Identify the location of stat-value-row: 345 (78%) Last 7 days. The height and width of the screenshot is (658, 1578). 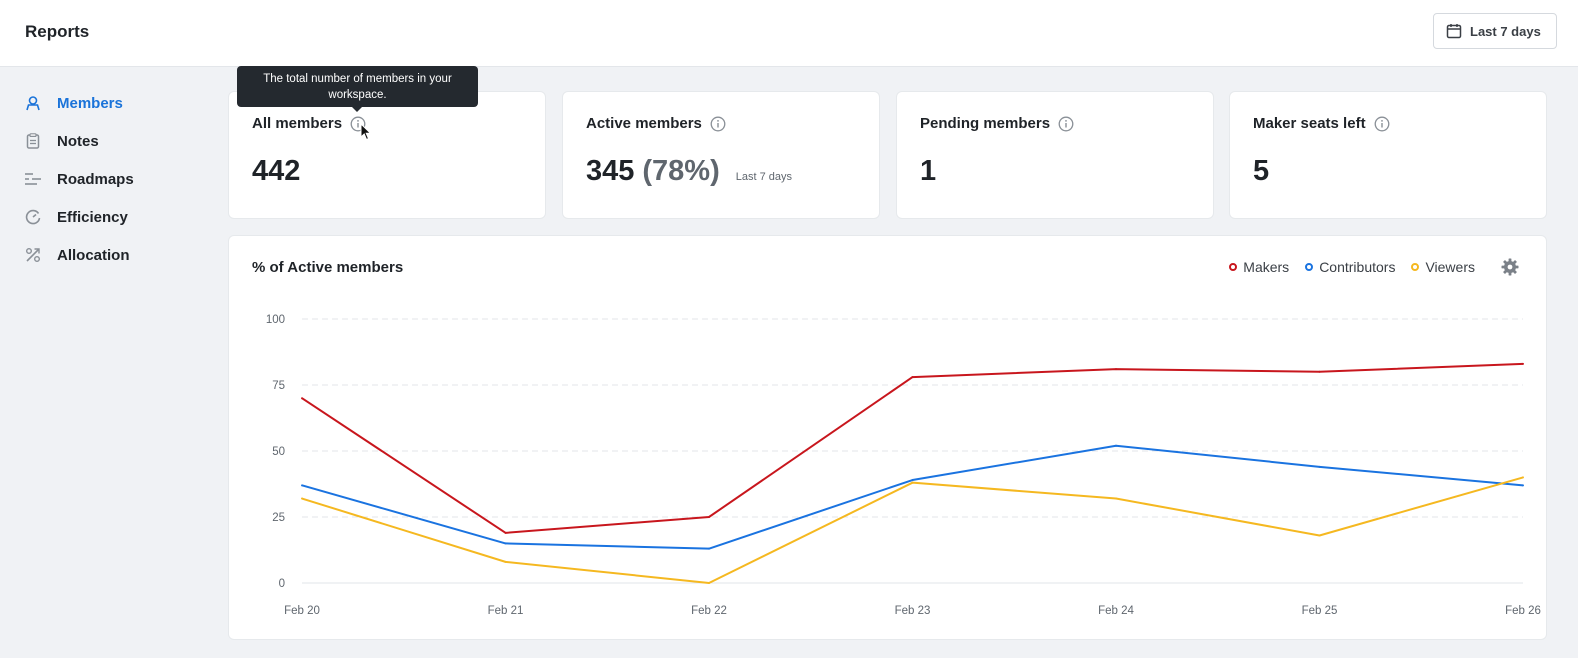
(689, 171).